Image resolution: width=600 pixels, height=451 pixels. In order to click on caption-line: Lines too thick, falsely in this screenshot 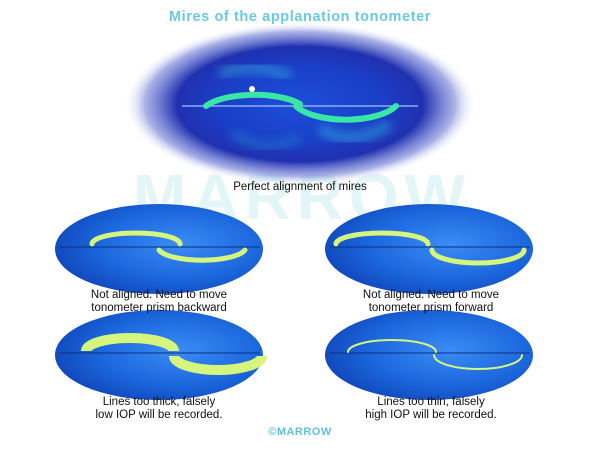, I will do `click(159, 402)`.